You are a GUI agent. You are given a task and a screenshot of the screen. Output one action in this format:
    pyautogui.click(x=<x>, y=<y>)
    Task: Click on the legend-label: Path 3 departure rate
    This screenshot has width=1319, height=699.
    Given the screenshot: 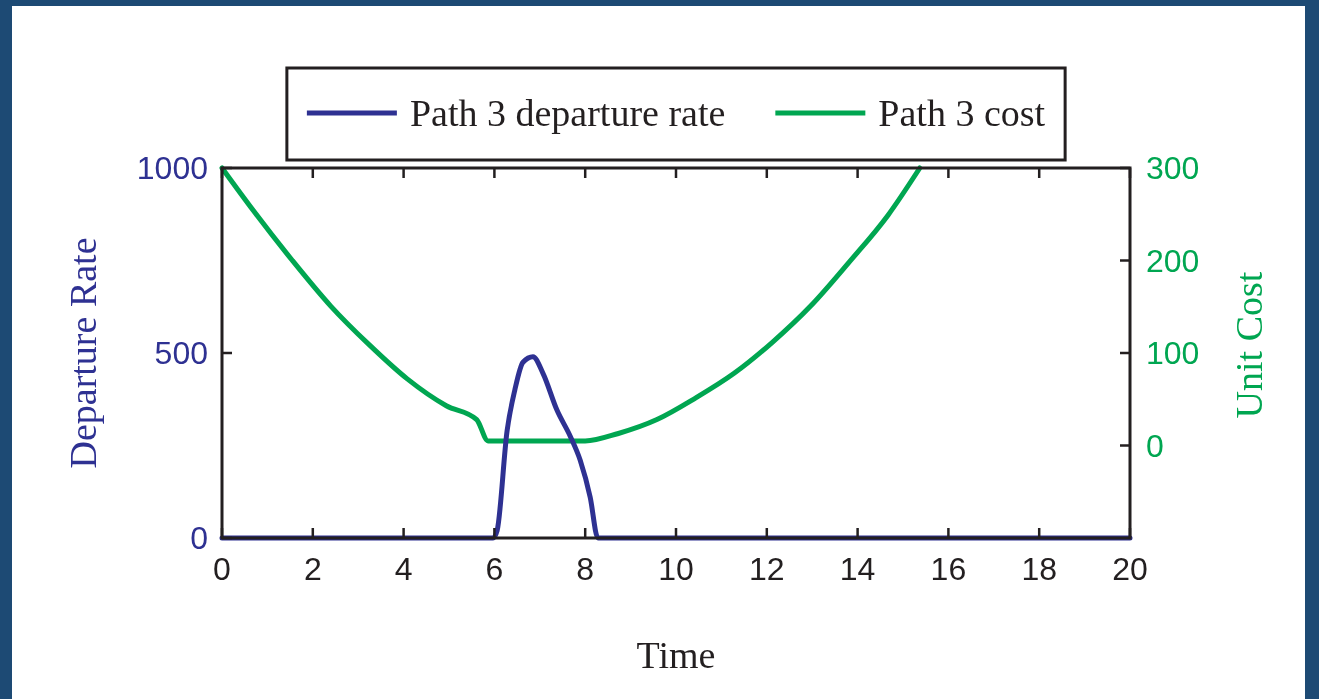 What is the action you would take?
    pyautogui.click(x=567, y=113)
    